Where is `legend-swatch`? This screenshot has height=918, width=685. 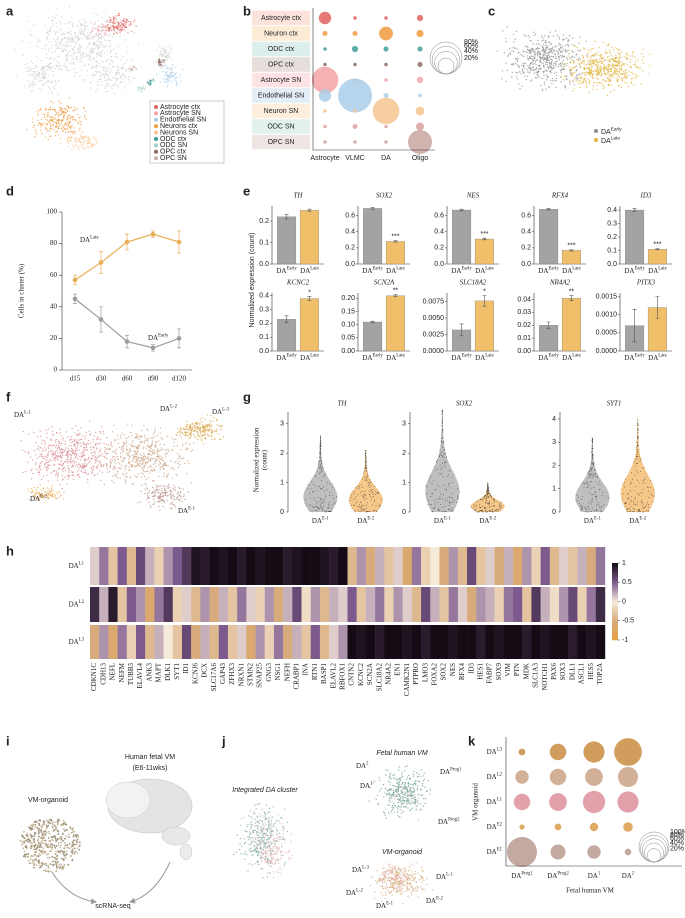
legend-swatch is located at coordinates (596, 131).